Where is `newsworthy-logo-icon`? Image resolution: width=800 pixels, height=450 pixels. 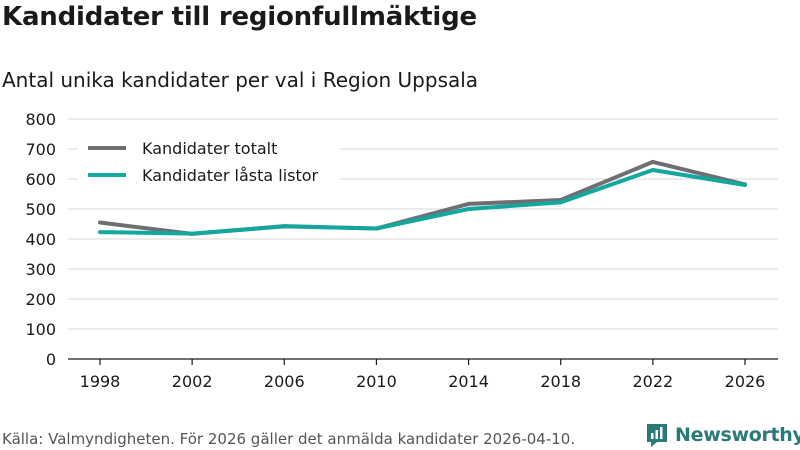
newsworthy-logo-icon is located at coordinates (657, 435).